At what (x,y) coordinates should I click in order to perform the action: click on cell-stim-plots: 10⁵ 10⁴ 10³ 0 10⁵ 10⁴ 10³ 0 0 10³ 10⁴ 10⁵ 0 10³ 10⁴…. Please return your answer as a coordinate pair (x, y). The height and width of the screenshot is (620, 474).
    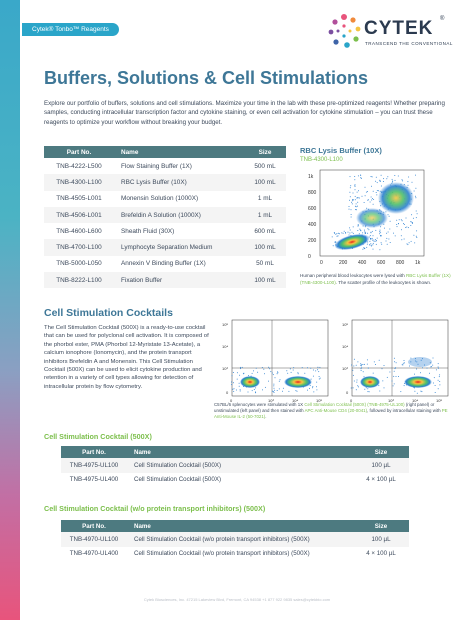
    Looking at the image, I should click on (335, 361).